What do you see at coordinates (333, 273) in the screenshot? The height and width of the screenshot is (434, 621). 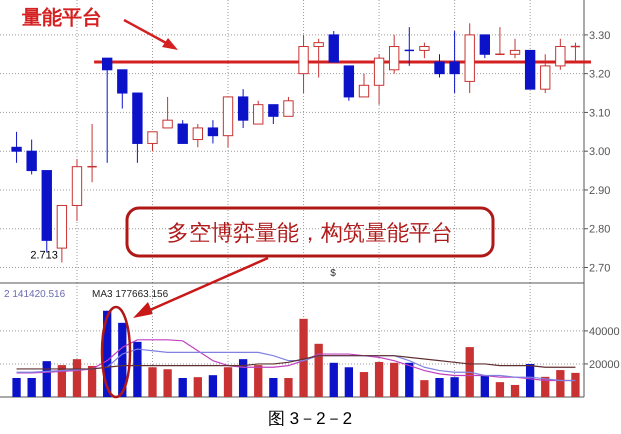 I see `annotation: $` at bounding box center [333, 273].